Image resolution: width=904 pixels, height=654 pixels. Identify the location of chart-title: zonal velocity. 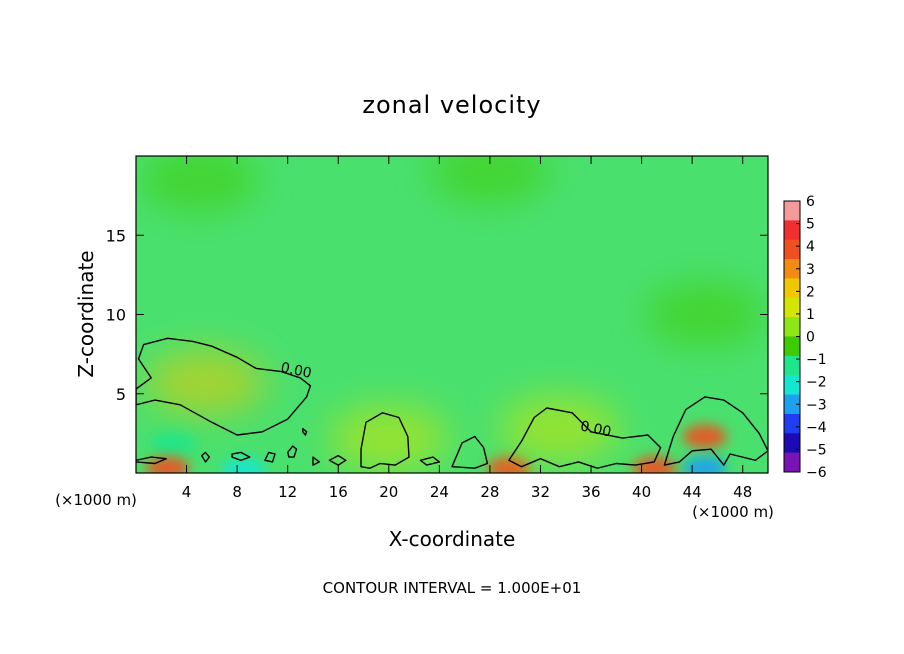
(451, 105).